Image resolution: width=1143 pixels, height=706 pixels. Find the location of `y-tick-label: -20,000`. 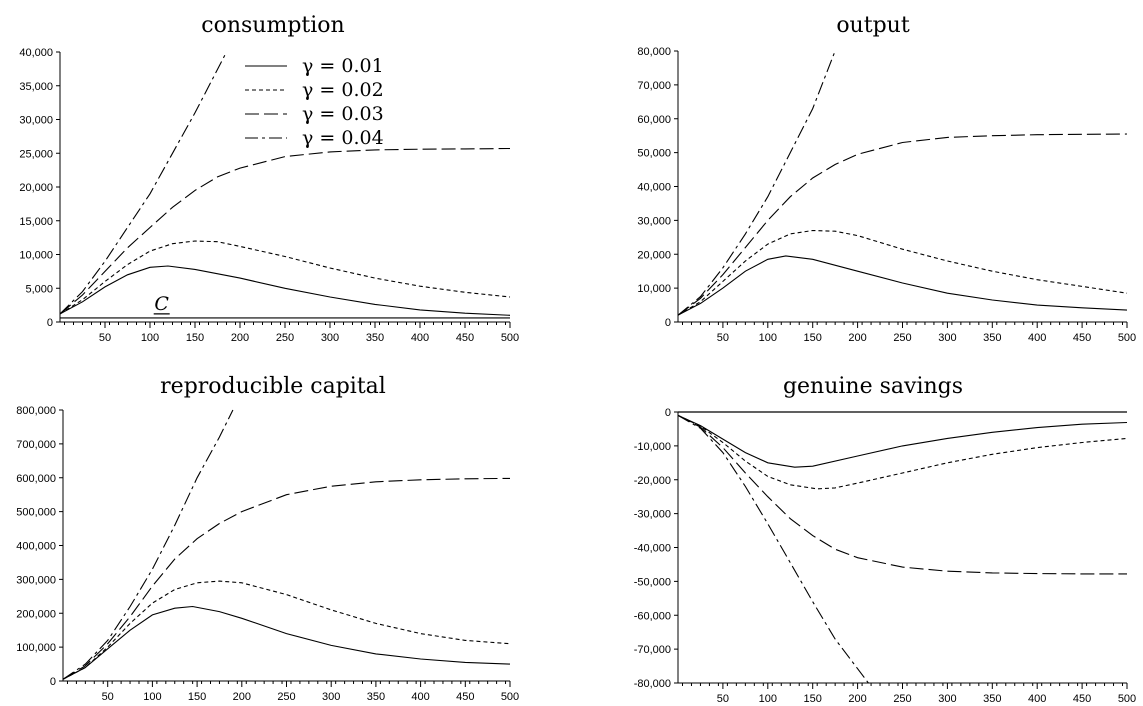

y-tick-label: -20,000 is located at coordinates (652, 481).